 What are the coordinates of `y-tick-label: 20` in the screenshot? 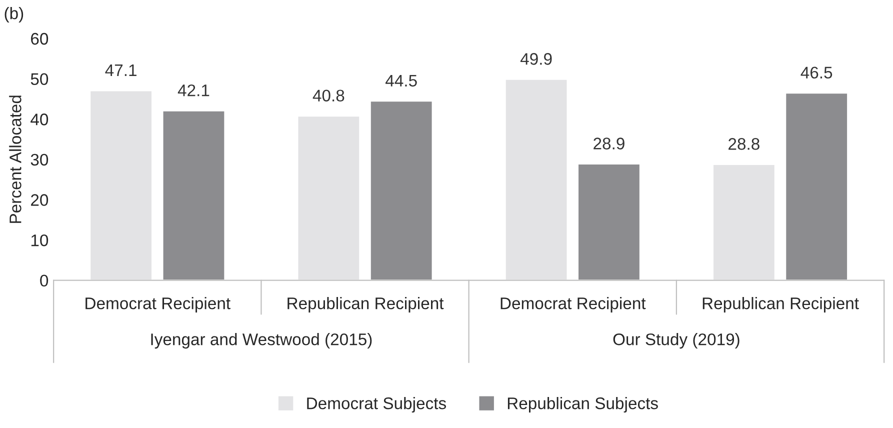 It's located at (39, 200).